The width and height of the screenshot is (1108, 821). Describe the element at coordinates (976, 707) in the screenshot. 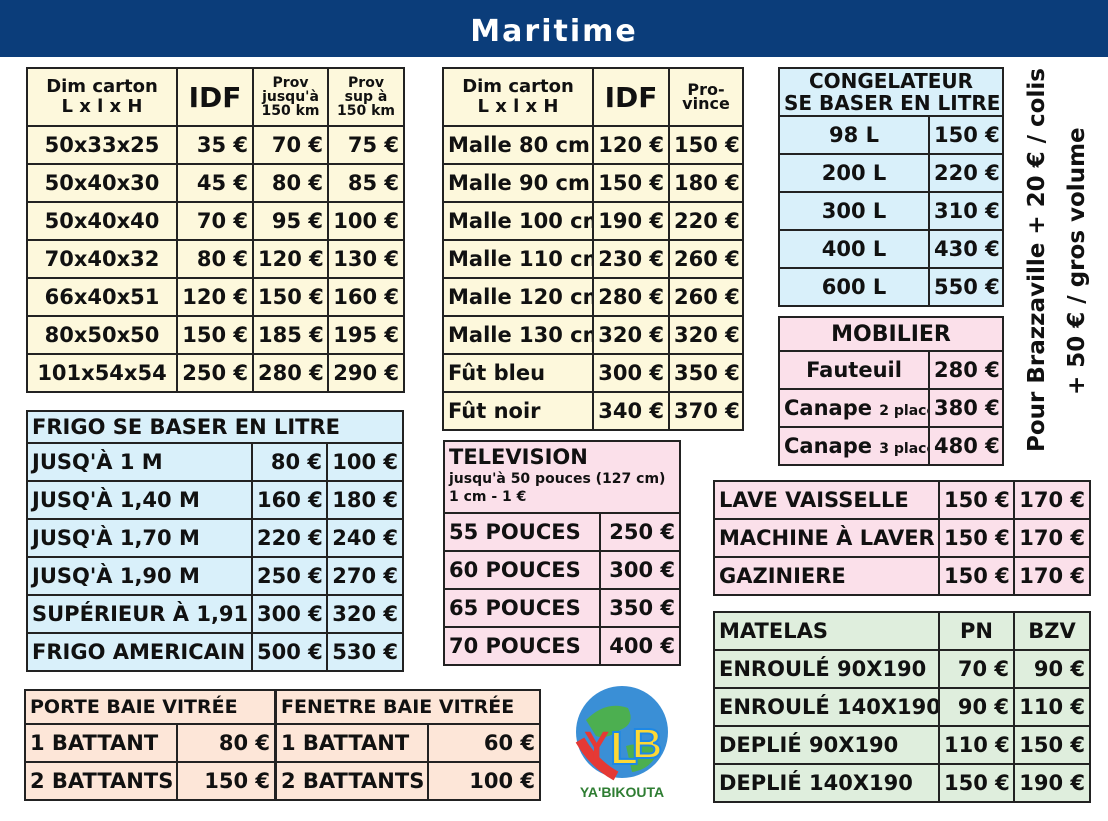

I see `matelas-price-pn: 90 €` at that location.